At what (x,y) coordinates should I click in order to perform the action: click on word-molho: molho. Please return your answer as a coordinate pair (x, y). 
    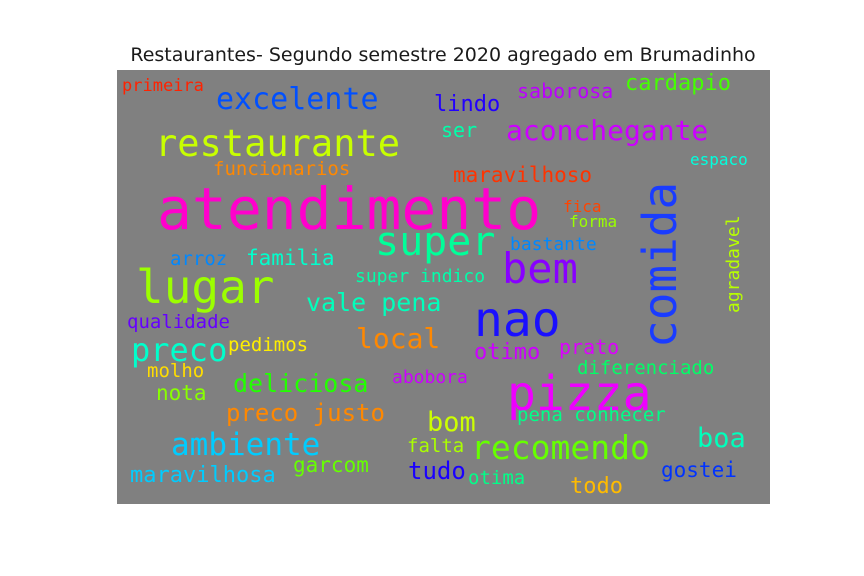
    Looking at the image, I should click on (176, 371).